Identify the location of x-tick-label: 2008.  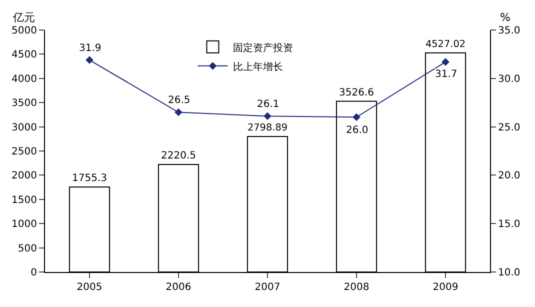
(357, 287).